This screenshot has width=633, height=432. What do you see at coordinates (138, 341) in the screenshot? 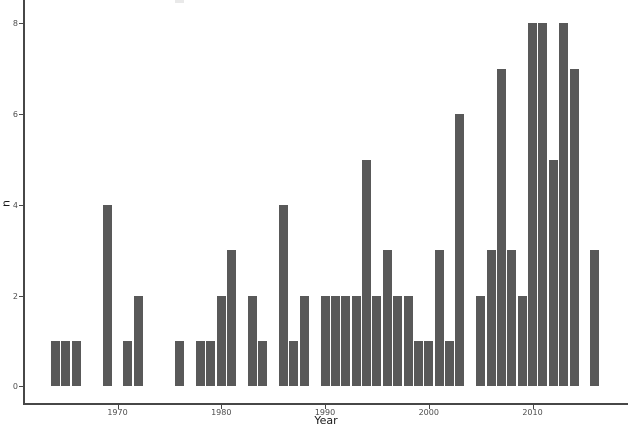
I see `bar-1972` at bounding box center [138, 341].